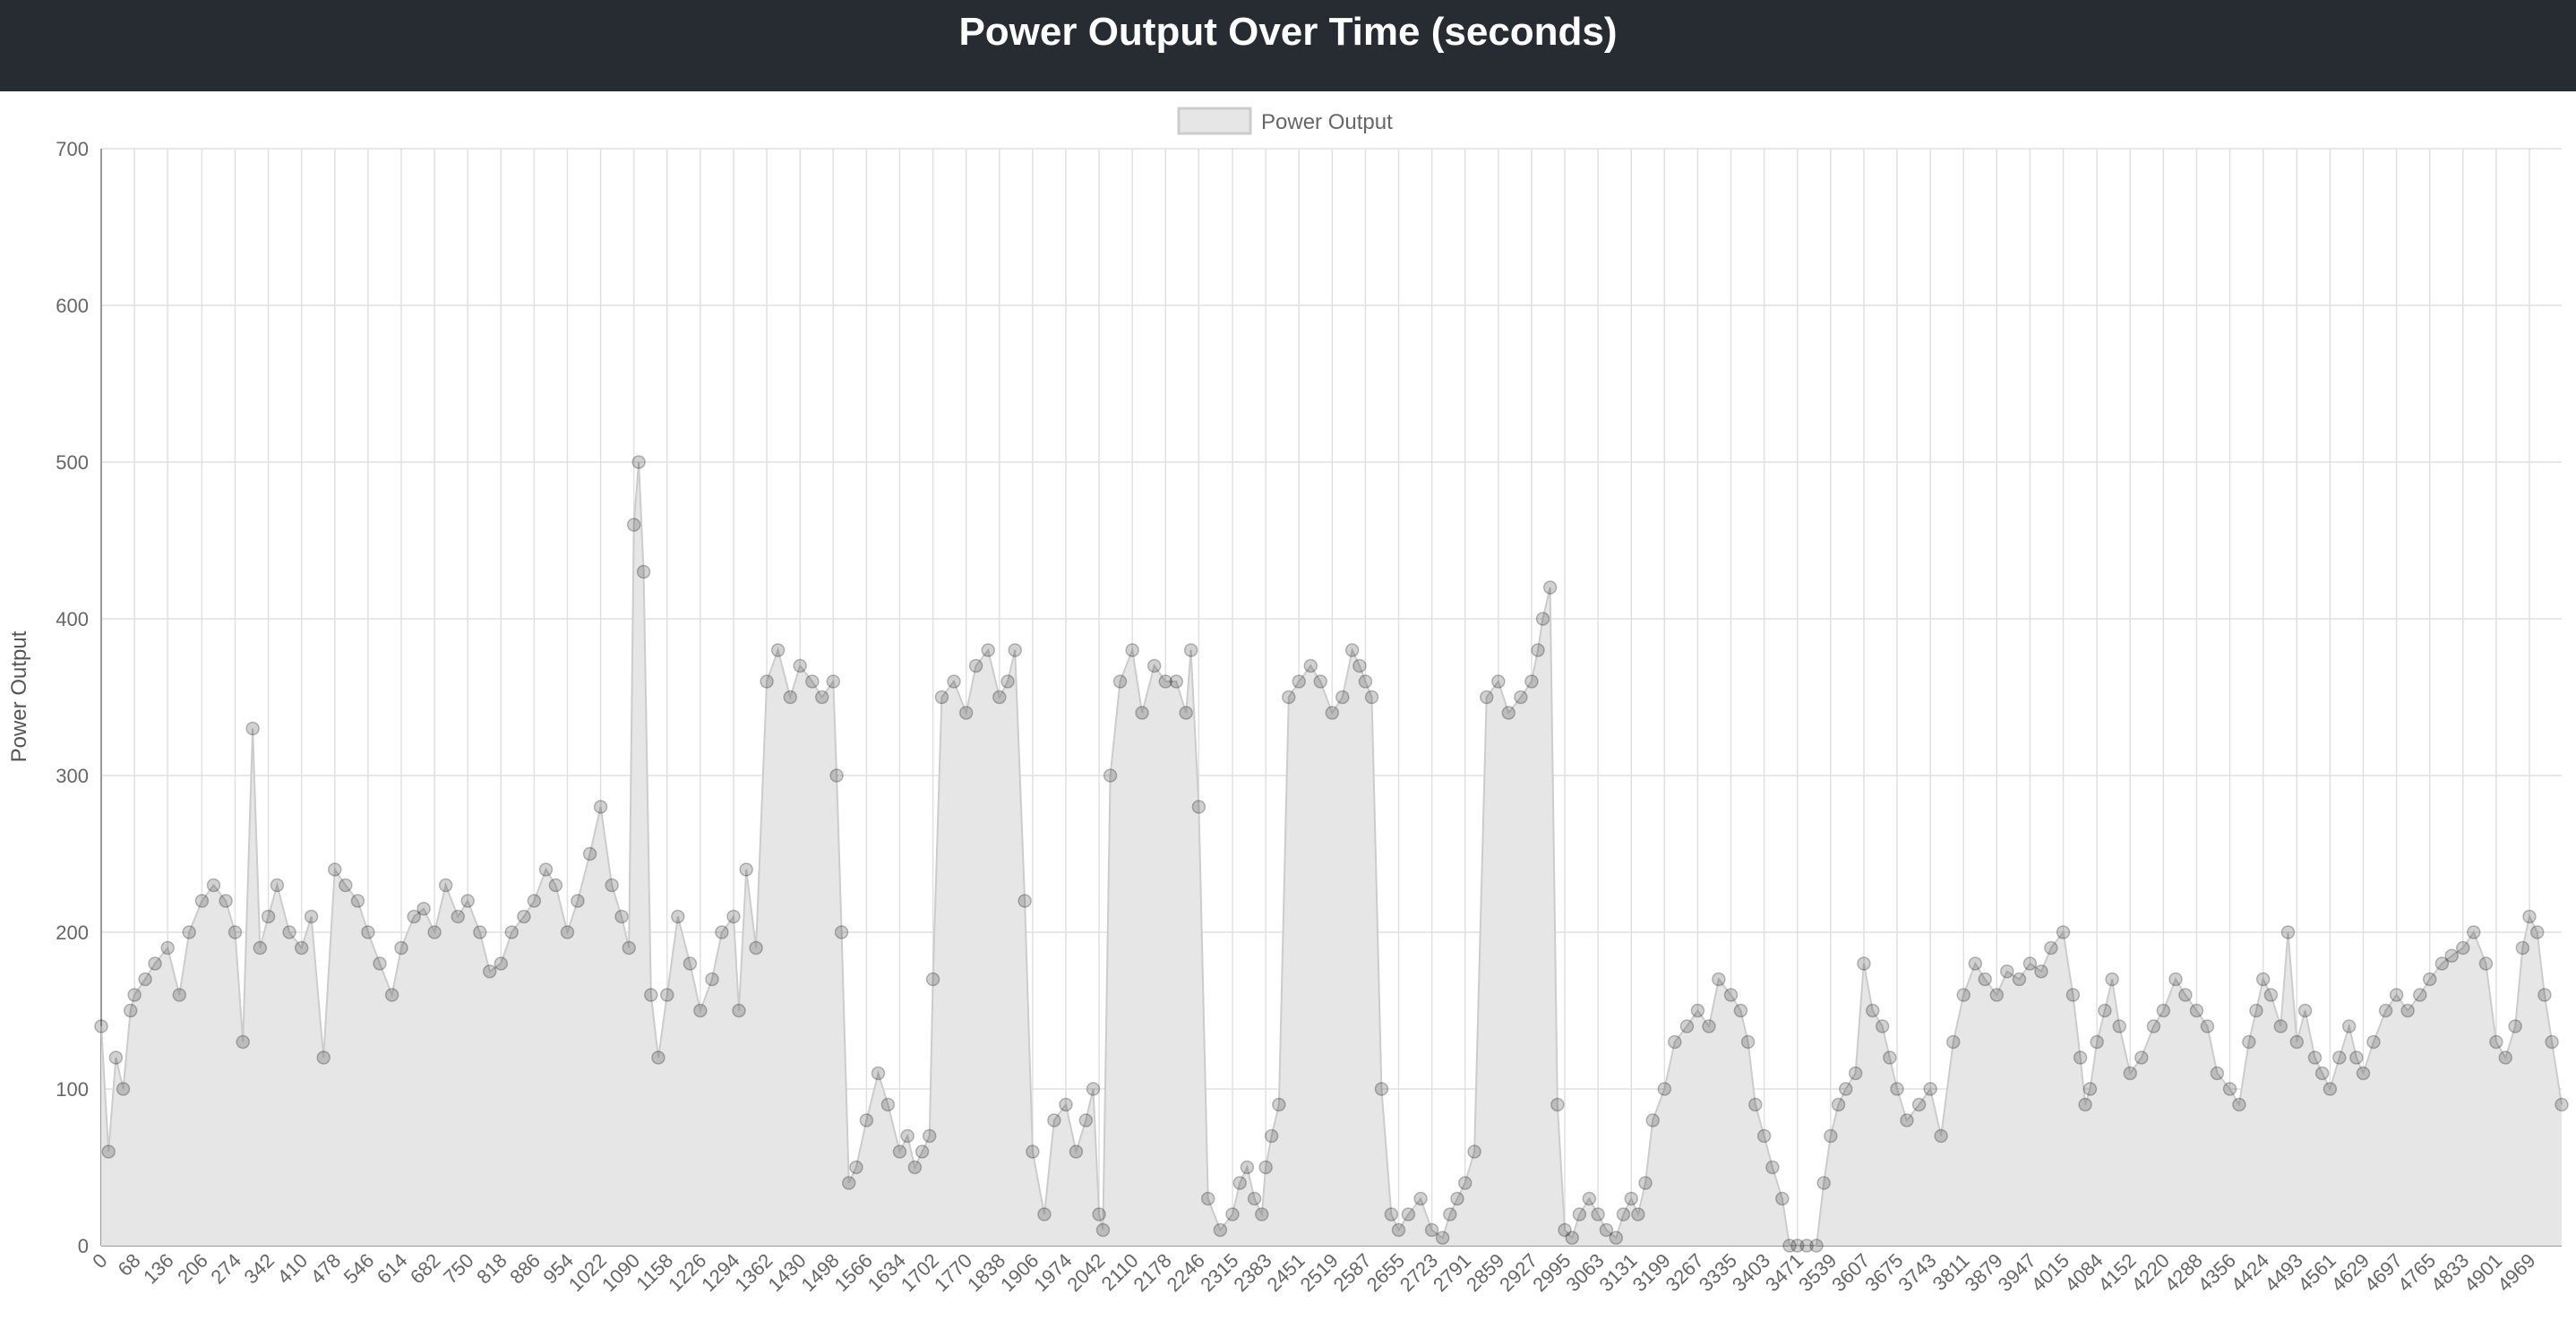 The height and width of the screenshot is (1320, 2576). What do you see at coordinates (1288, 32) in the screenshot?
I see `chart-title: Power Output Over Time (seconds)` at bounding box center [1288, 32].